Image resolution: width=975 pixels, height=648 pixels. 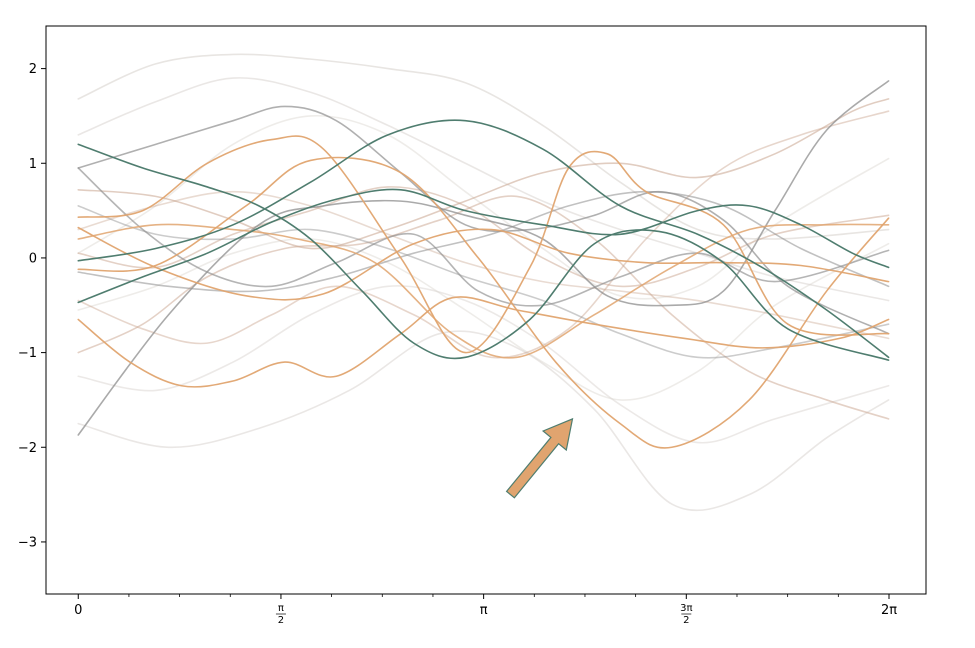 I want to click on x-tick-label-2-denominator: 2, so click(x=281, y=620).